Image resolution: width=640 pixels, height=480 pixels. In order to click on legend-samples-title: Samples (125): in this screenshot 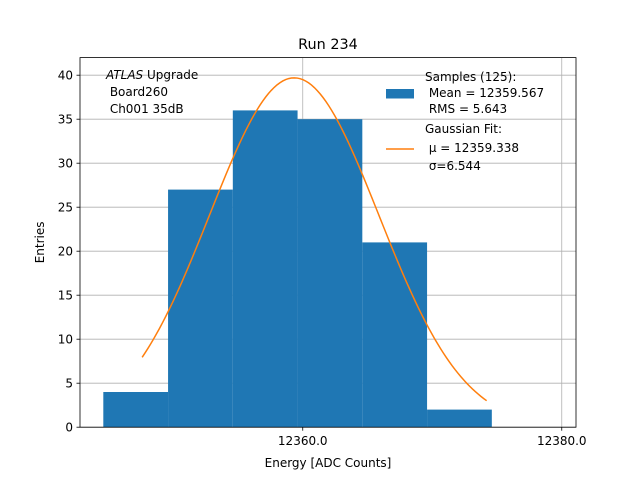, I will do `click(470, 77)`.